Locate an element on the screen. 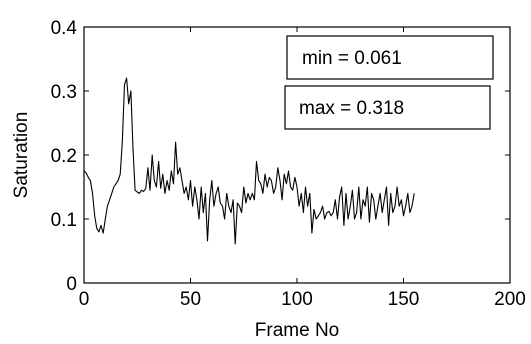 The image size is (531, 344). max-annotation-box: max = 0.318 is located at coordinates (387, 107).